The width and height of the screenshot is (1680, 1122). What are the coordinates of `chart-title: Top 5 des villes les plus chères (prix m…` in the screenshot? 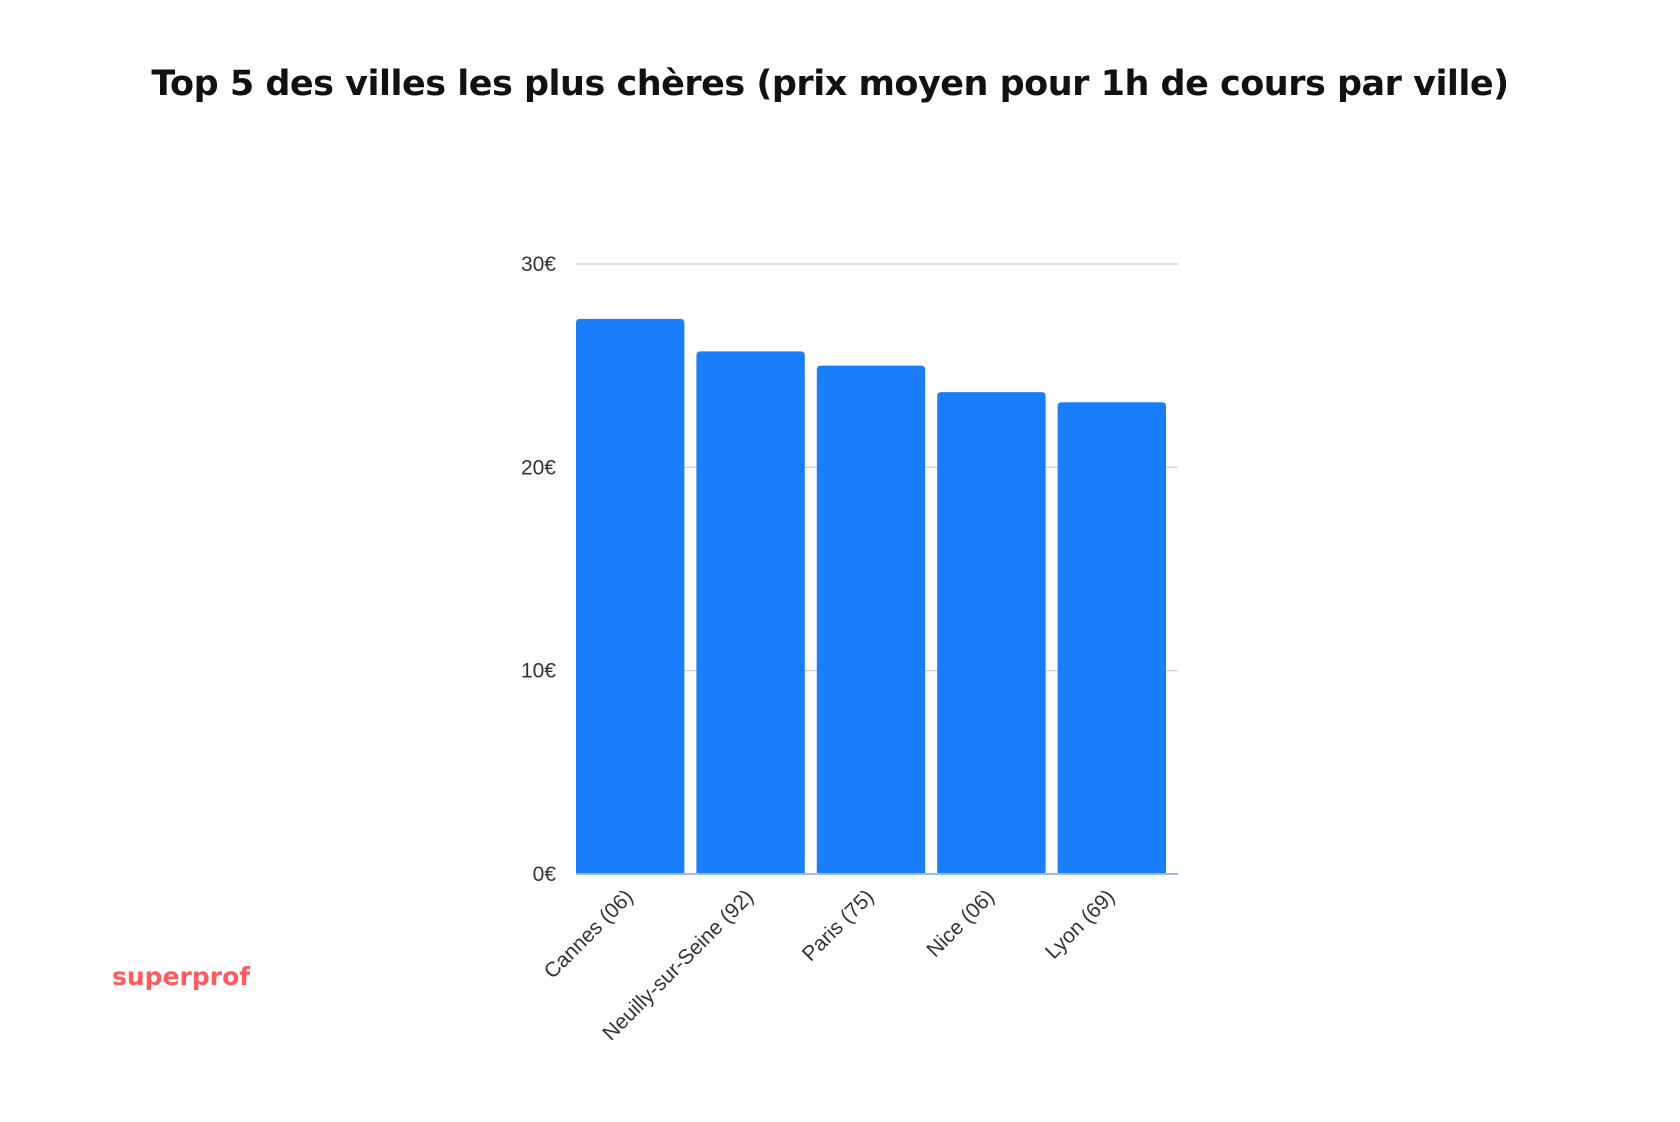 It's located at (830, 84).